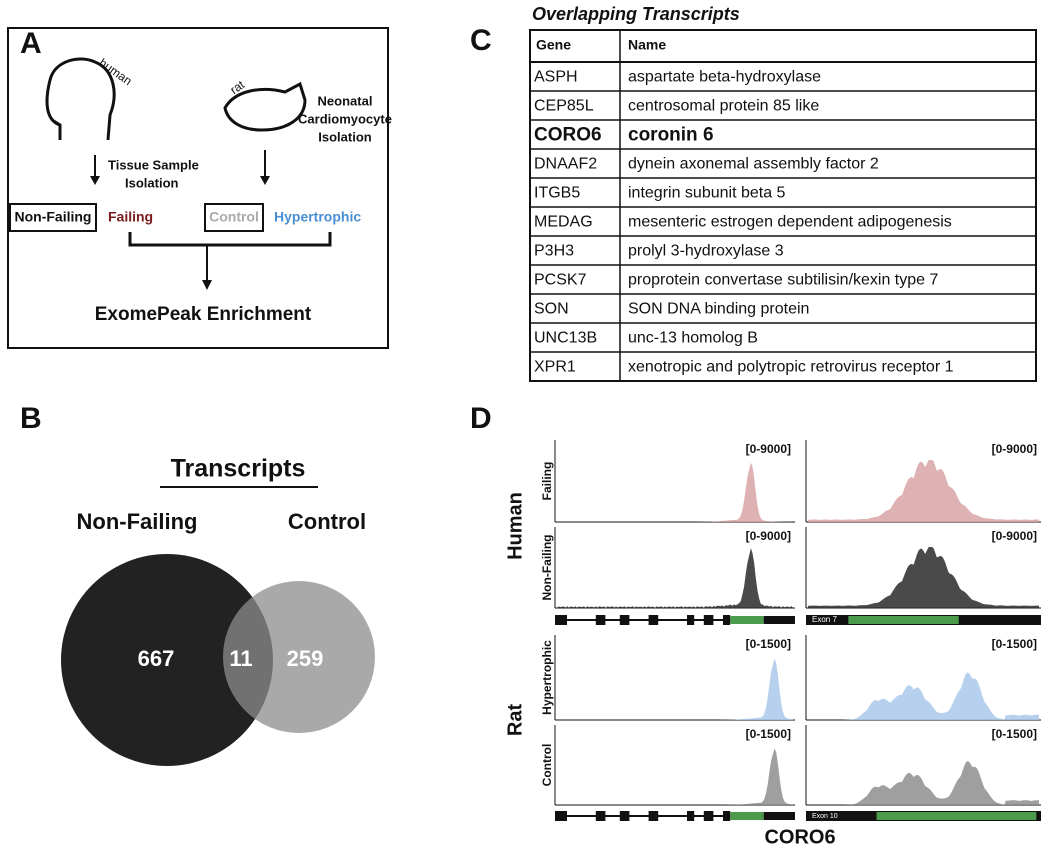 Image resolution: width=1050 pixels, height=854 pixels. Describe the element at coordinates (564, 106) in the screenshot. I see `gene-symbol: CEP85L` at that location.